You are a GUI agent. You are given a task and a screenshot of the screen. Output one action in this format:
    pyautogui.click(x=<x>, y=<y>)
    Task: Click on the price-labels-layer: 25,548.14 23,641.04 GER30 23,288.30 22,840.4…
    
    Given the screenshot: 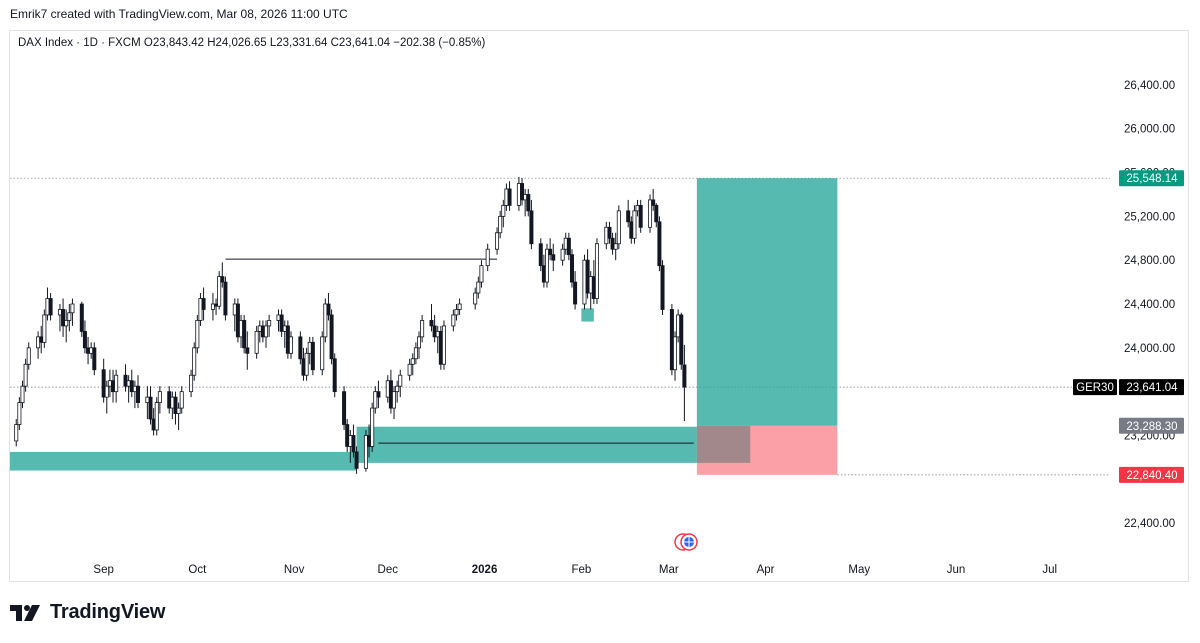 What is the action you would take?
    pyautogui.click(x=1128, y=326)
    